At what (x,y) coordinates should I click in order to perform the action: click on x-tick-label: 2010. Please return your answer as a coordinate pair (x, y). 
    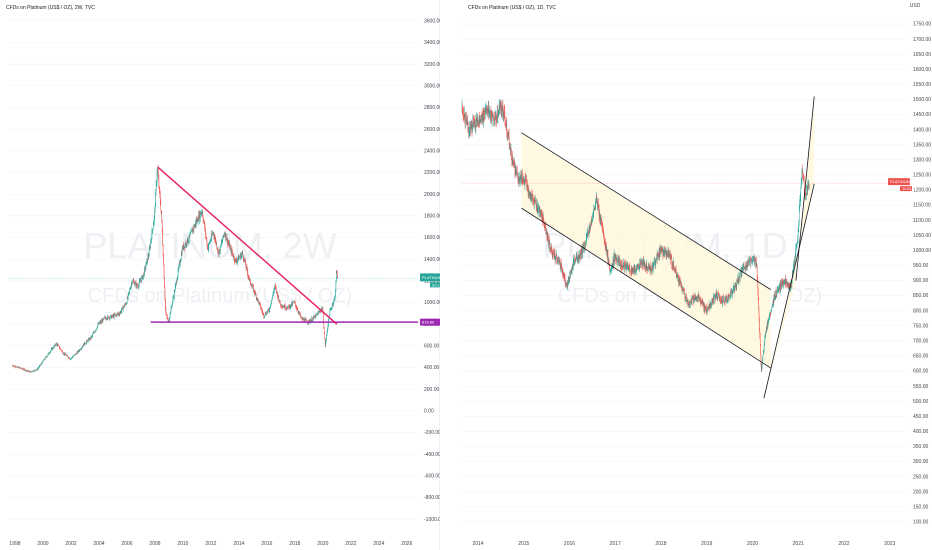
    Looking at the image, I should click on (182, 544).